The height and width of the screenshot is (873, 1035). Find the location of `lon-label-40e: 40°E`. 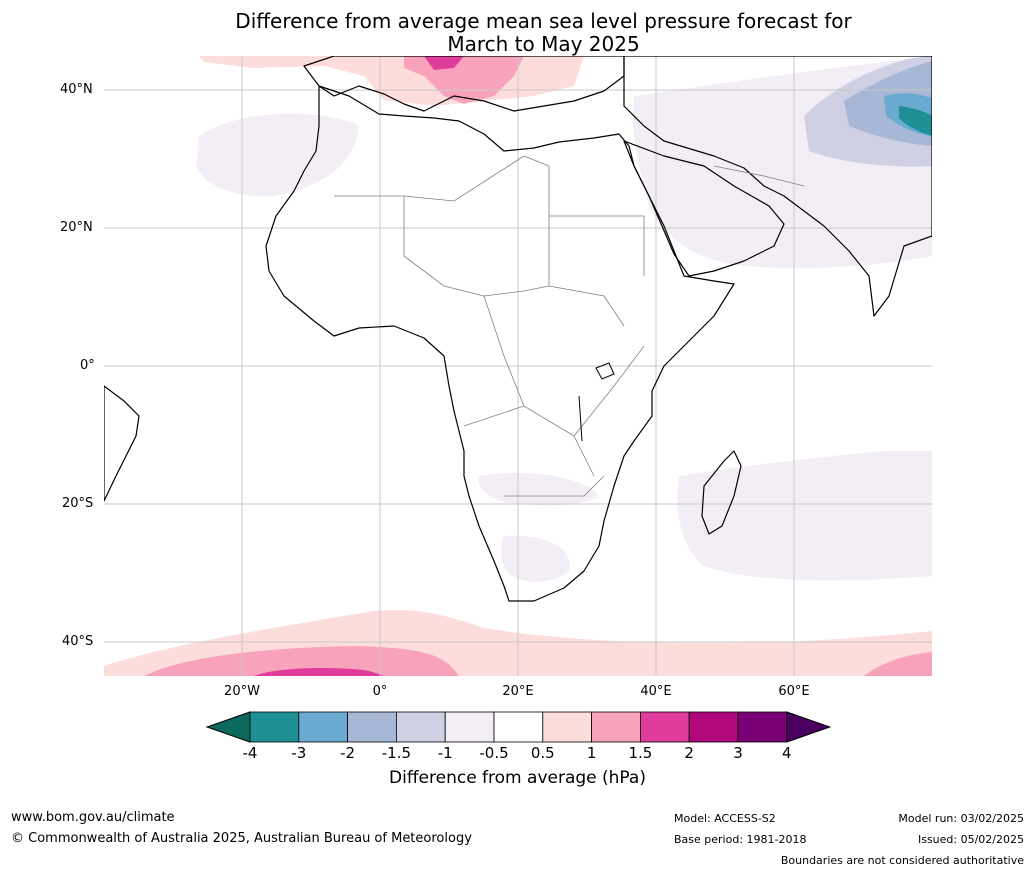

lon-label-40e: 40°E is located at coordinates (656, 691).